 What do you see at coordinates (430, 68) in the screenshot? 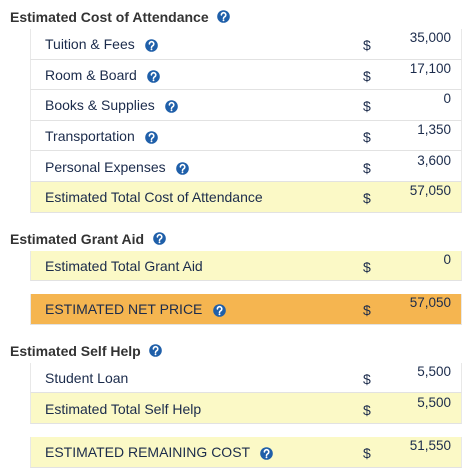
I see `amount: 17,100` at bounding box center [430, 68].